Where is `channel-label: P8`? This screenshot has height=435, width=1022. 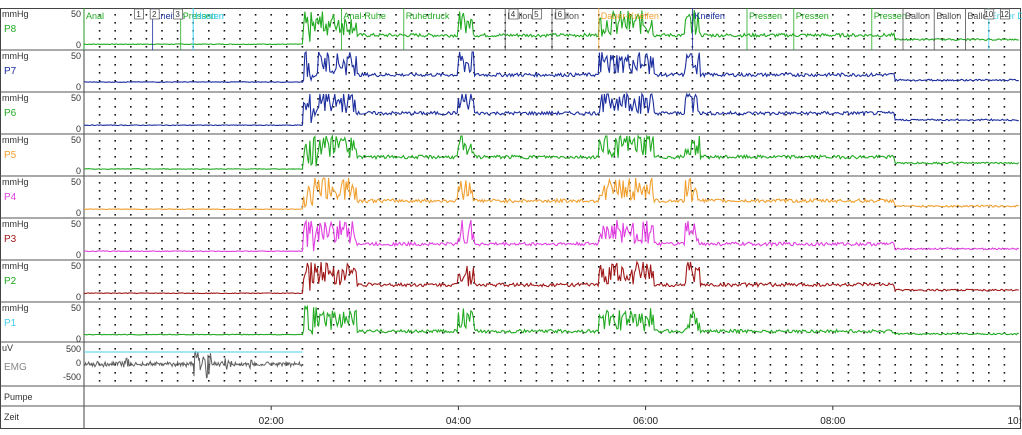
channel-label: P8 is located at coordinates (10, 29).